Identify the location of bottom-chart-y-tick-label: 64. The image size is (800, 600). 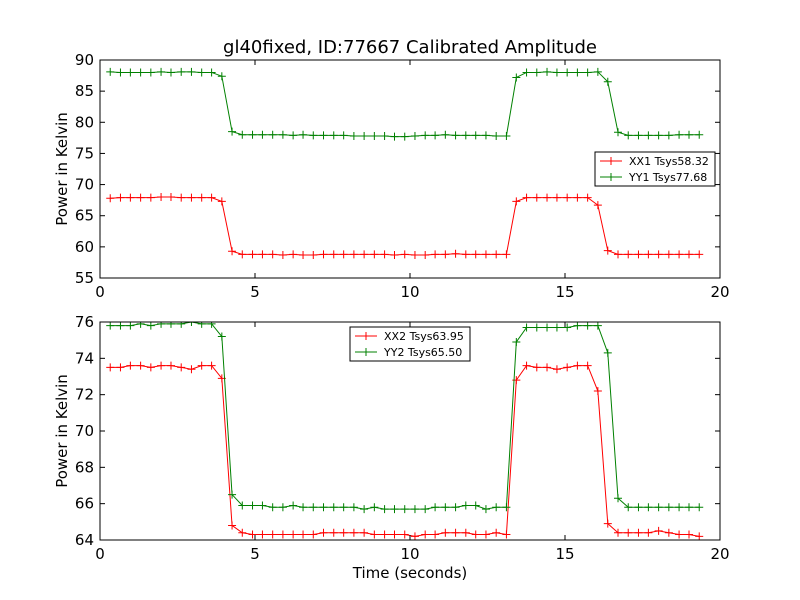
(84, 540).